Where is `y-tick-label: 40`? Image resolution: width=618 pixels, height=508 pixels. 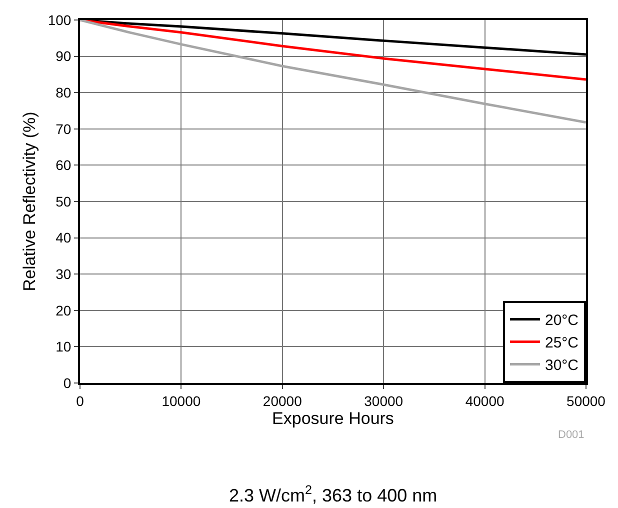
y-tick-label: 40 is located at coordinates (64, 238).